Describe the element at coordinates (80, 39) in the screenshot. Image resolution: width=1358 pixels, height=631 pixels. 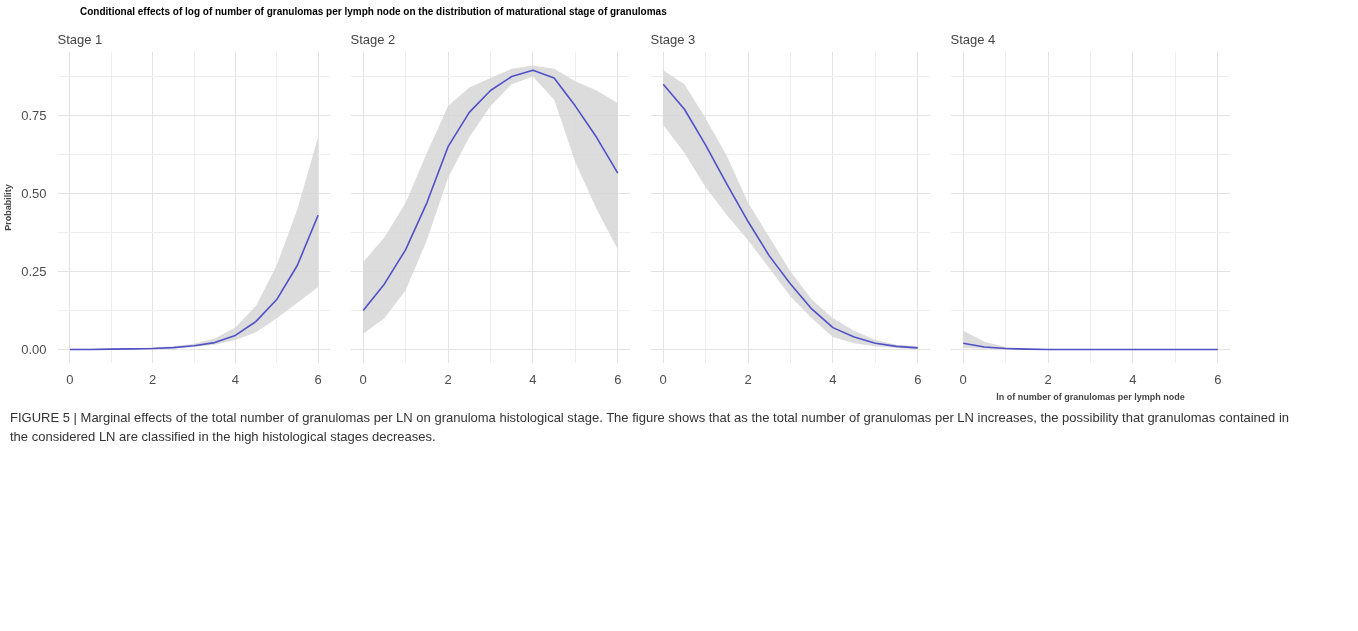
I see `chart-subtitle: Stage 1` at that location.